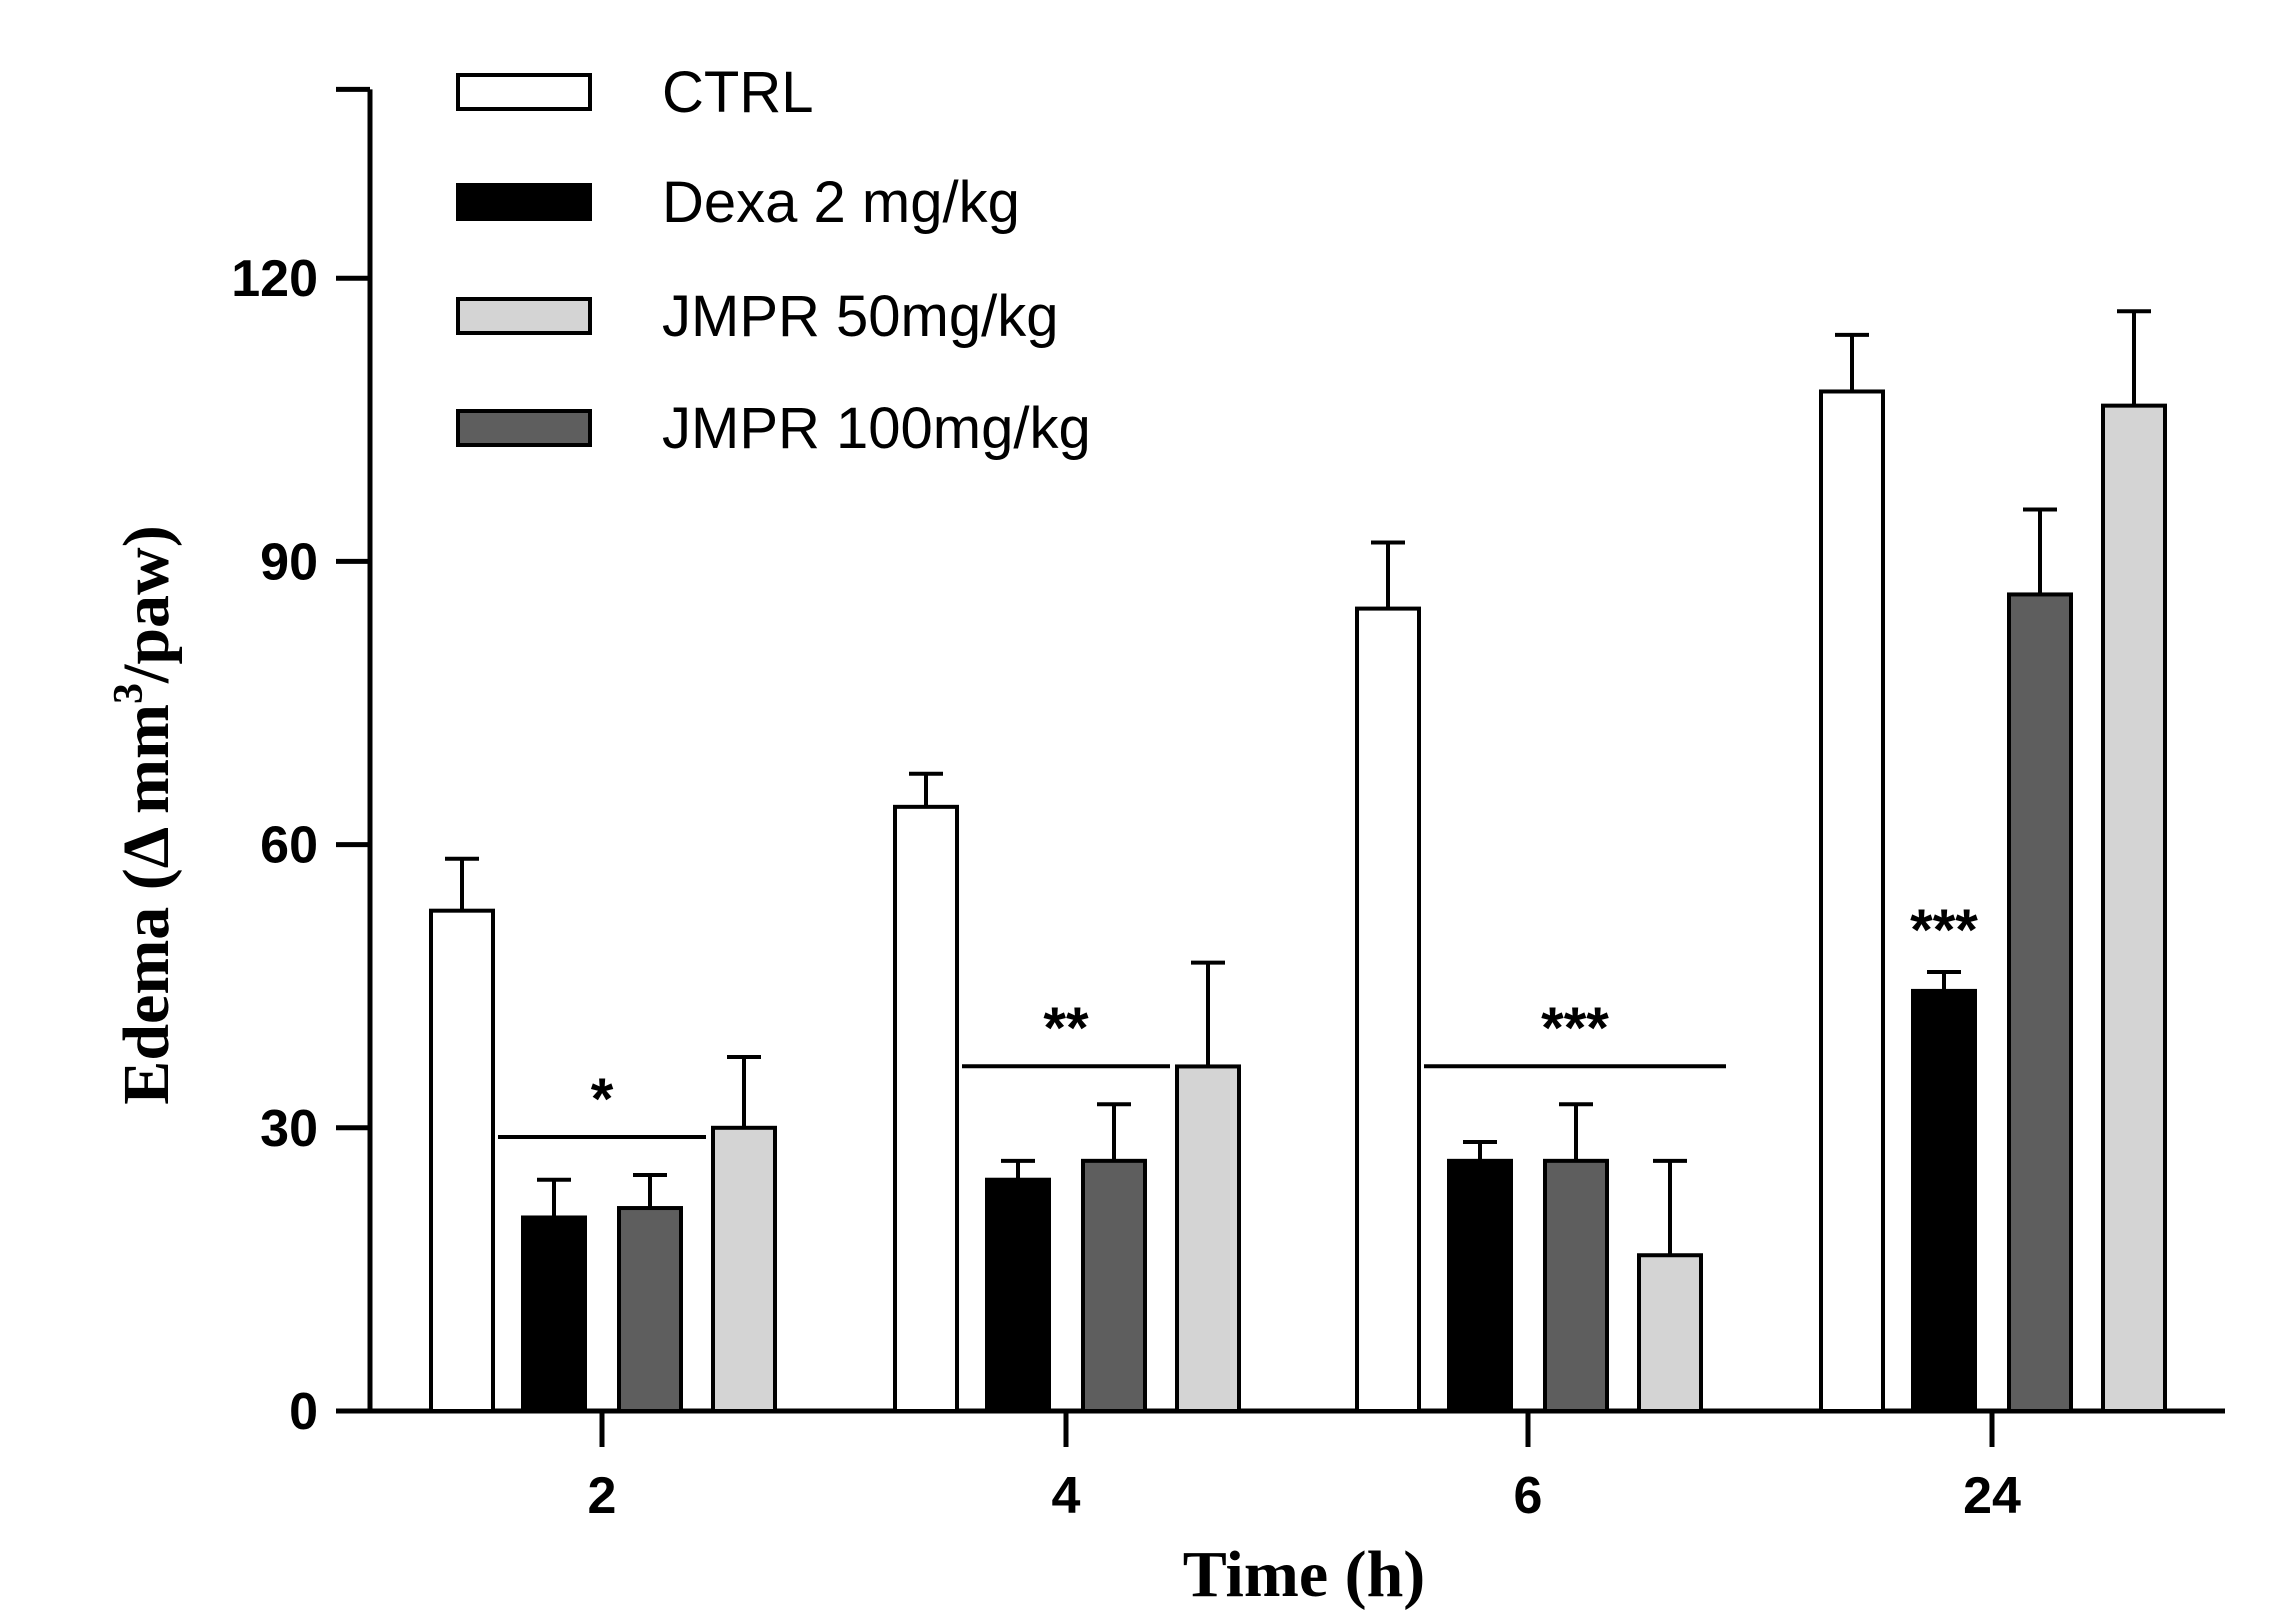  What do you see at coordinates (737, 92) in the screenshot?
I see `legend-label: CTRL` at bounding box center [737, 92].